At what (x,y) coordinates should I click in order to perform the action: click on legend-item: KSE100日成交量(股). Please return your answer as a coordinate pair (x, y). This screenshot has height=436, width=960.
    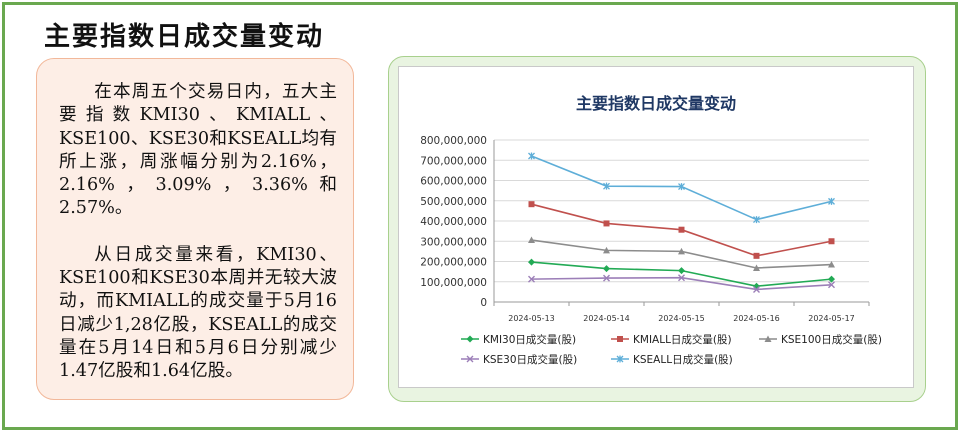
    Looking at the image, I should click on (820, 339).